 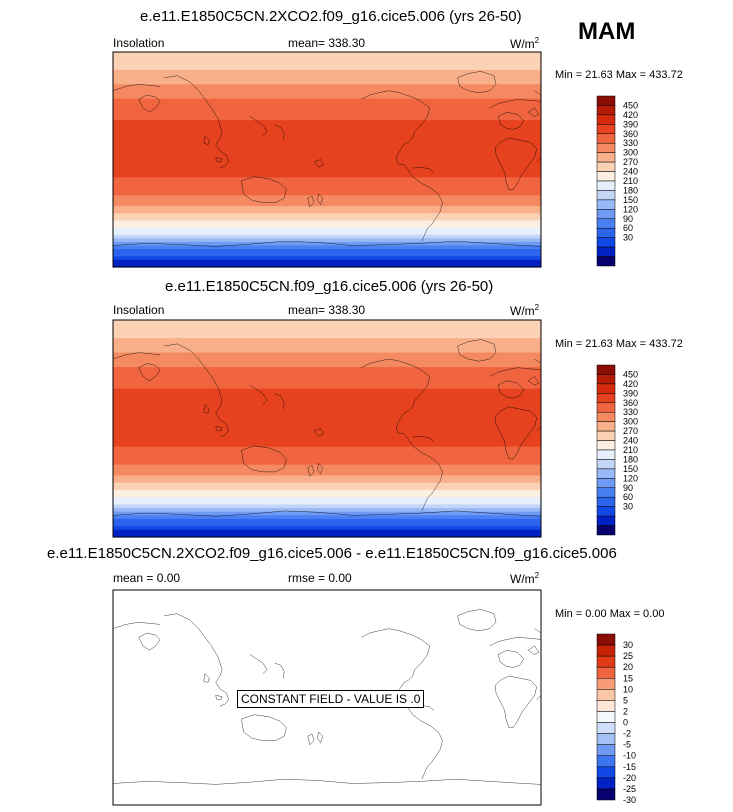 I want to click on panel-3-units: W/m2, so click(x=524, y=578).